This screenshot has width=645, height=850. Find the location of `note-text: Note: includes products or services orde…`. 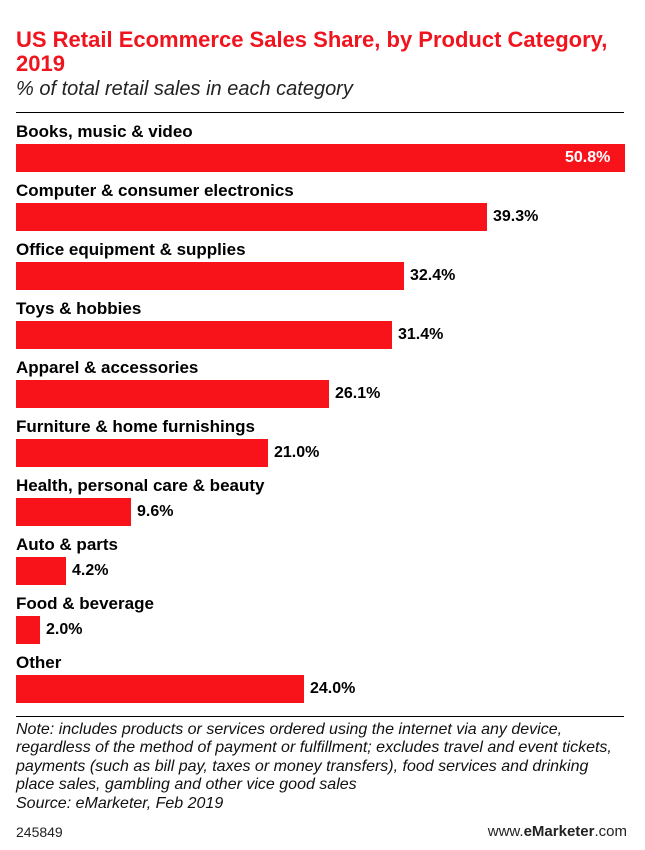

note-text: Note: includes products or services orde… is located at coordinates (314, 757).